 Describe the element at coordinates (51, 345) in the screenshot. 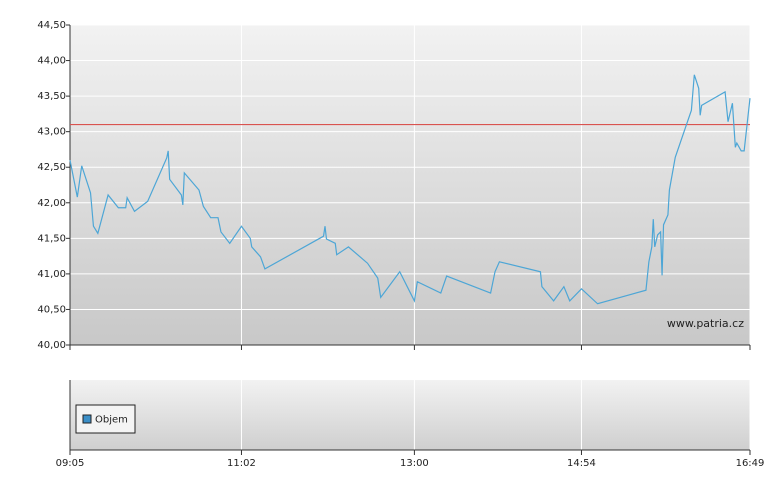

I see `y-tick-label: 40,00` at that location.